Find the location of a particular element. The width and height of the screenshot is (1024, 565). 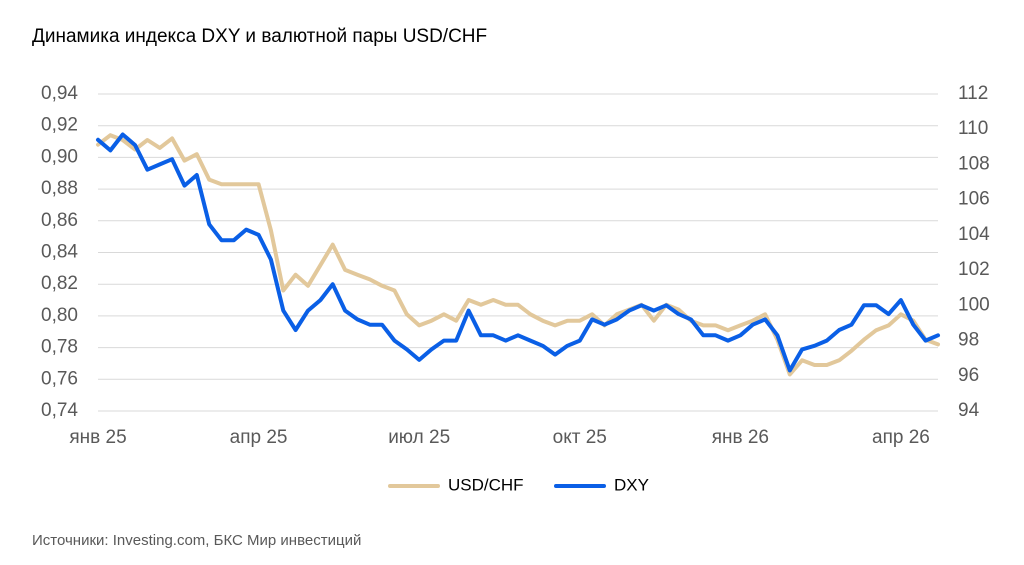

y-tick-label: 0,90 is located at coordinates (59, 156).